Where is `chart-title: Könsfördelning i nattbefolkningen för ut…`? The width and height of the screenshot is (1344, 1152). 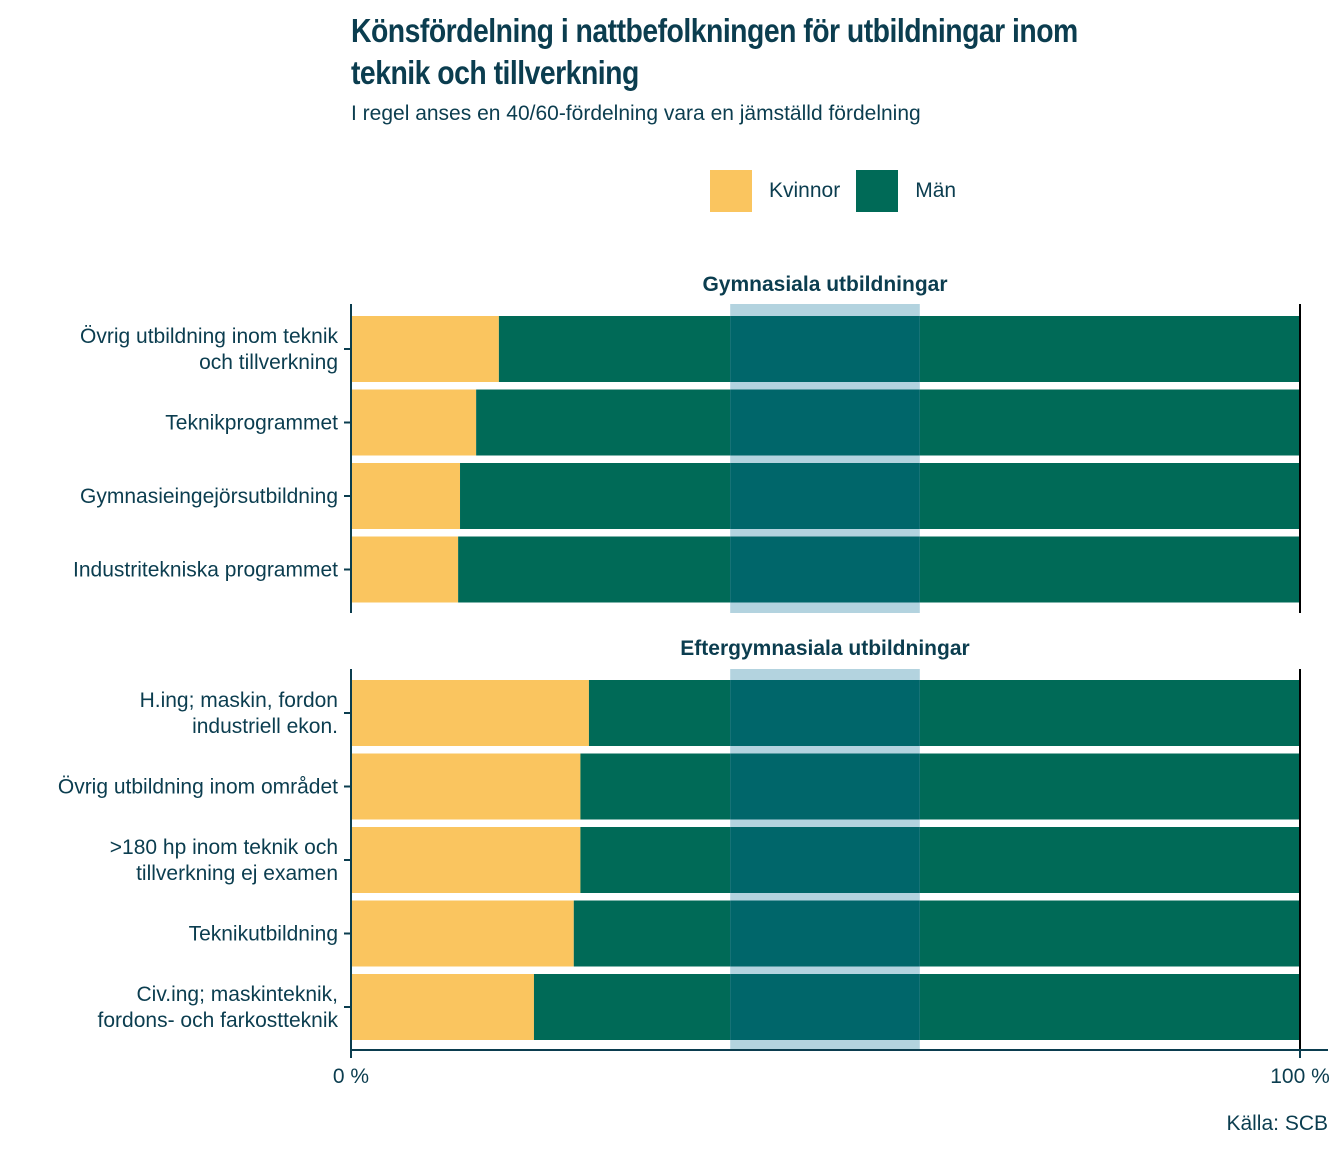 chart-title: Könsfördelning i nattbefolkningen för ut… is located at coordinates (738, 52).